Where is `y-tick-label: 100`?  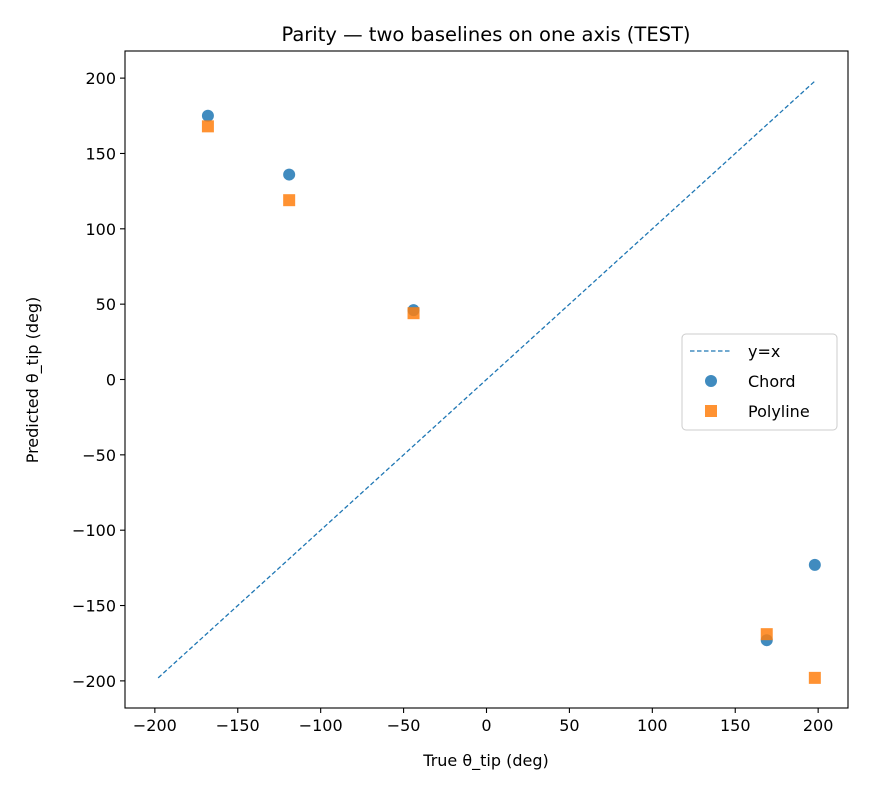
y-tick-label: 100 is located at coordinates (100, 229).